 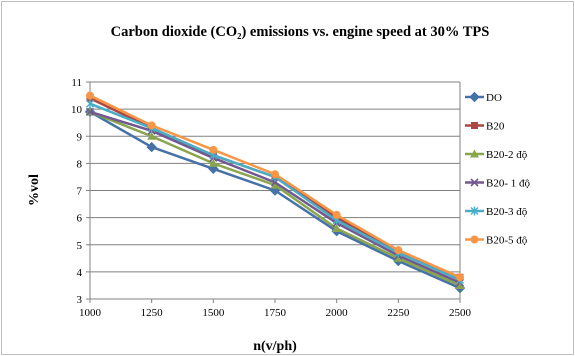 What do you see at coordinates (34, 190) in the screenshot?
I see `y-axis-label: %vol` at bounding box center [34, 190].